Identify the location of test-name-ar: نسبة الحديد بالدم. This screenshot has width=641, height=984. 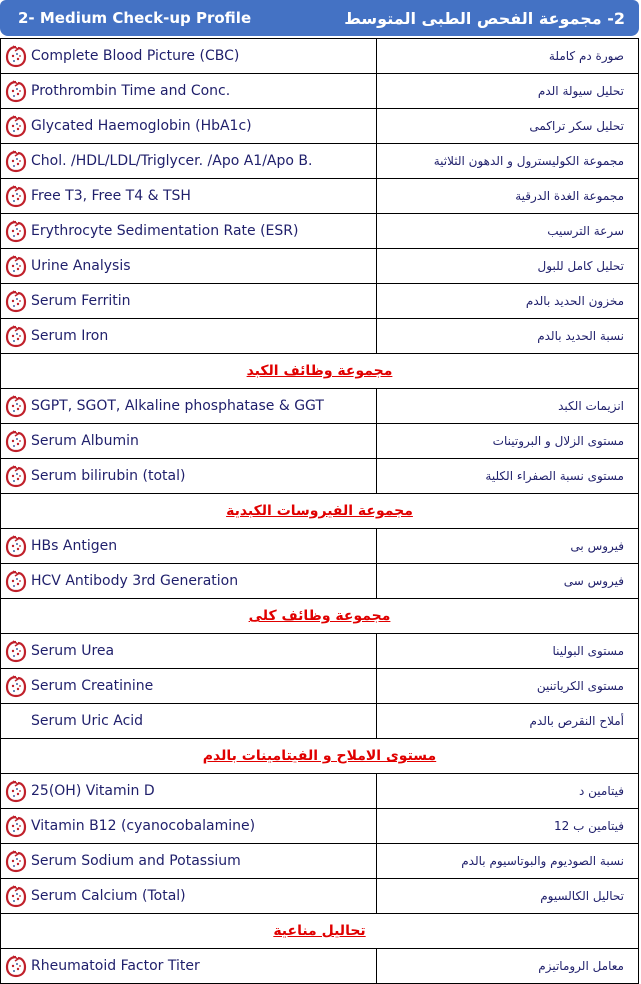
(507, 336).